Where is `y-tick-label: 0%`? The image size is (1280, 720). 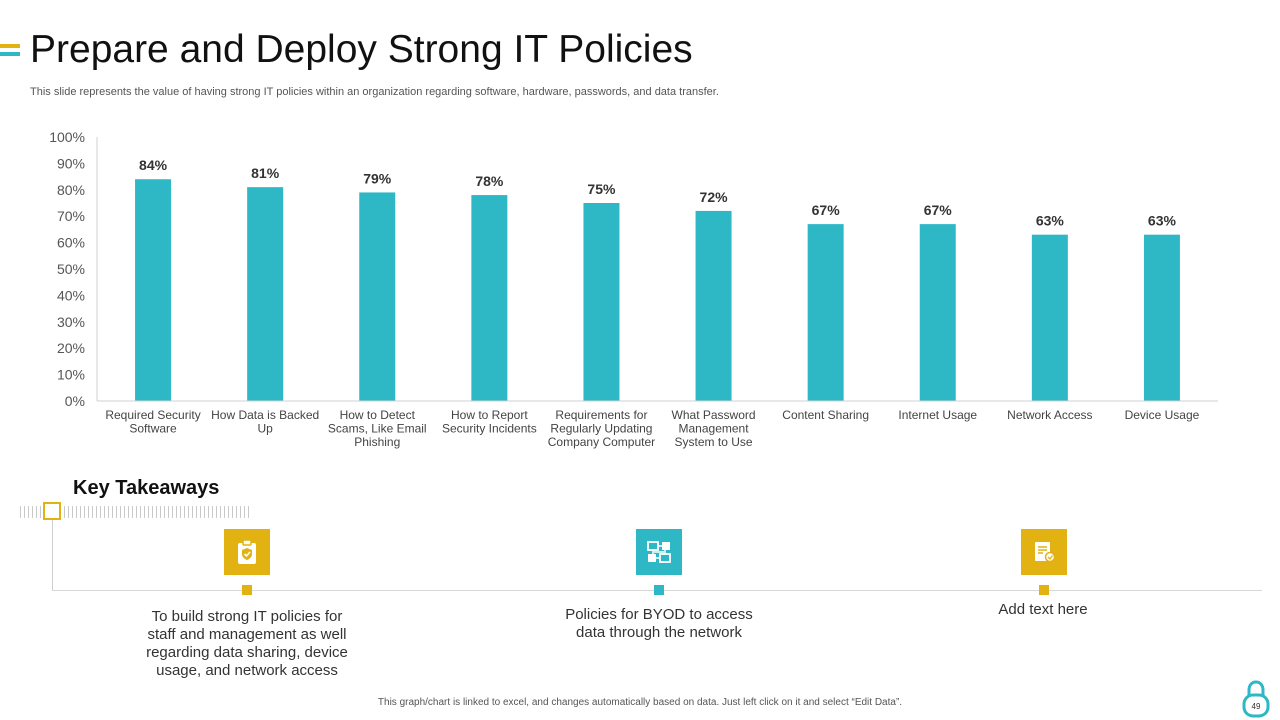 y-tick-label: 0% is located at coordinates (75, 401).